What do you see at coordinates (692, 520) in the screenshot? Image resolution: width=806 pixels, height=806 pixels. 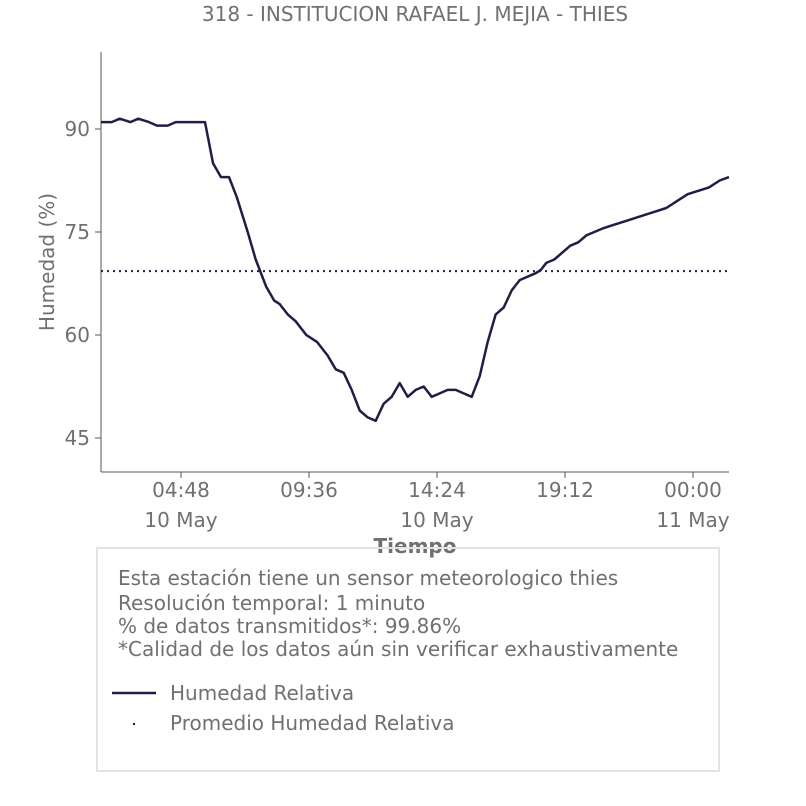 I see `x-tick-date-label: 11 May` at bounding box center [692, 520].